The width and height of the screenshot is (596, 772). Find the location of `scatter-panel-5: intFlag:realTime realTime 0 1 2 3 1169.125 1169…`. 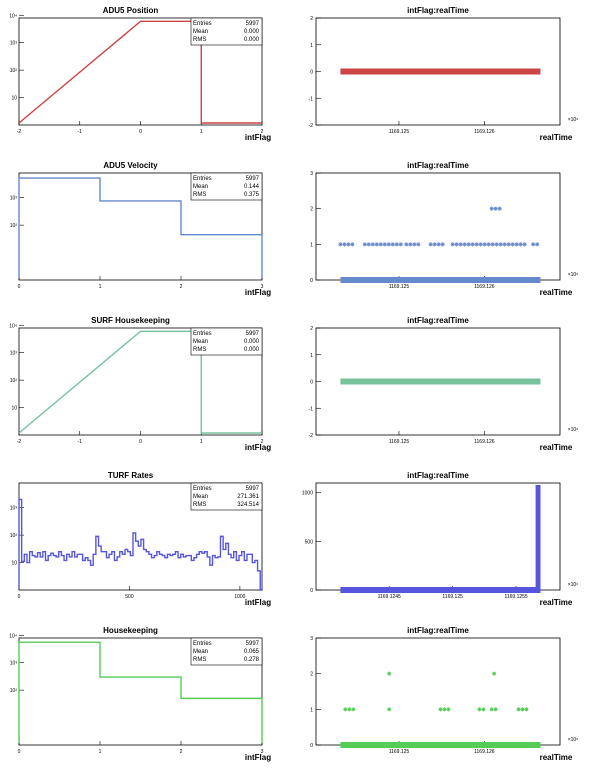

scatter-panel-5: intFlag:realTime realTime 0 1 2 3 1169.125 1169… is located at coordinates (444, 694).